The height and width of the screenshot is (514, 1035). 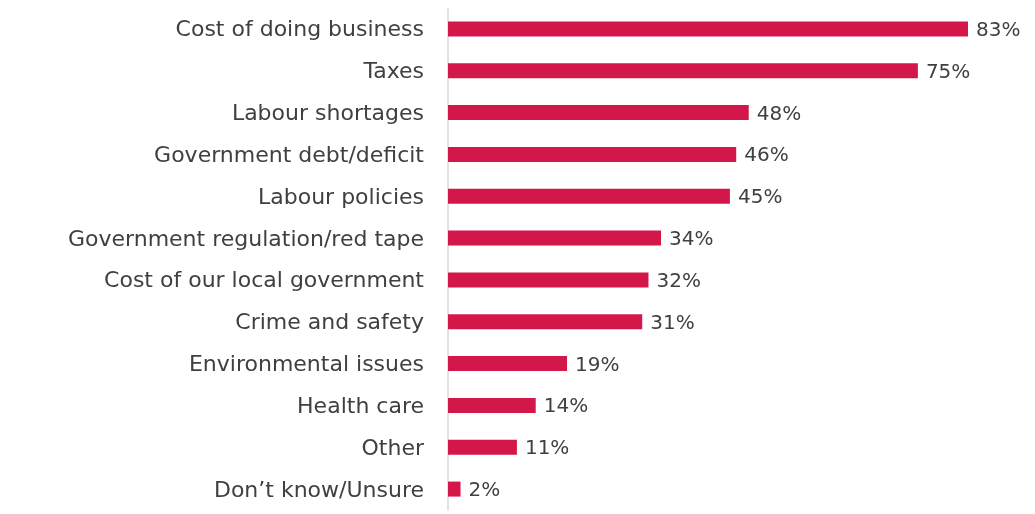 What do you see at coordinates (393, 447) in the screenshot?
I see `y-tick-label: Other` at bounding box center [393, 447].